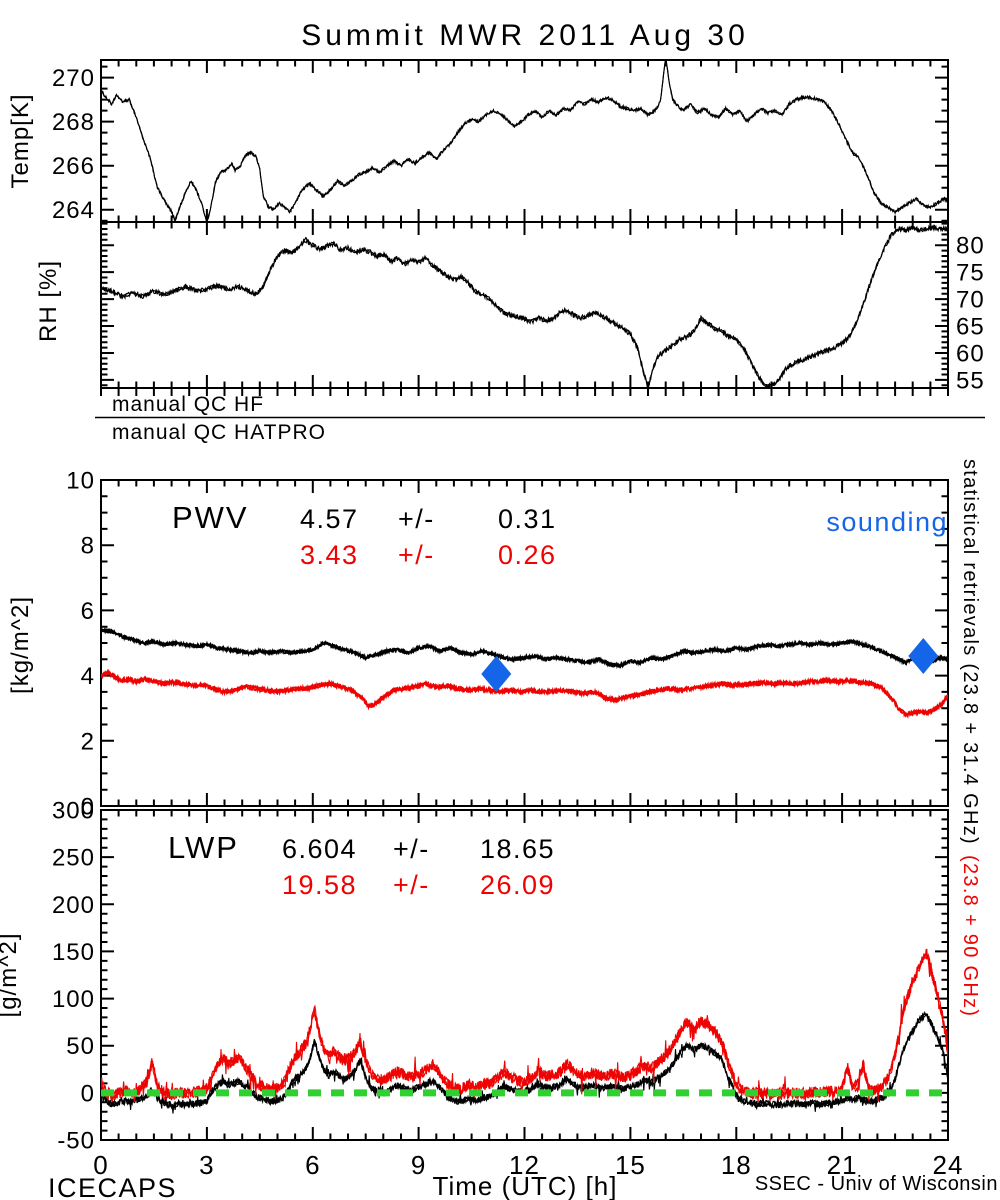 Image resolution: width=1000 pixels, height=1200 pixels. Describe the element at coordinates (80, 481) in the screenshot. I see `pwv-ytick-label: 10` at that location.